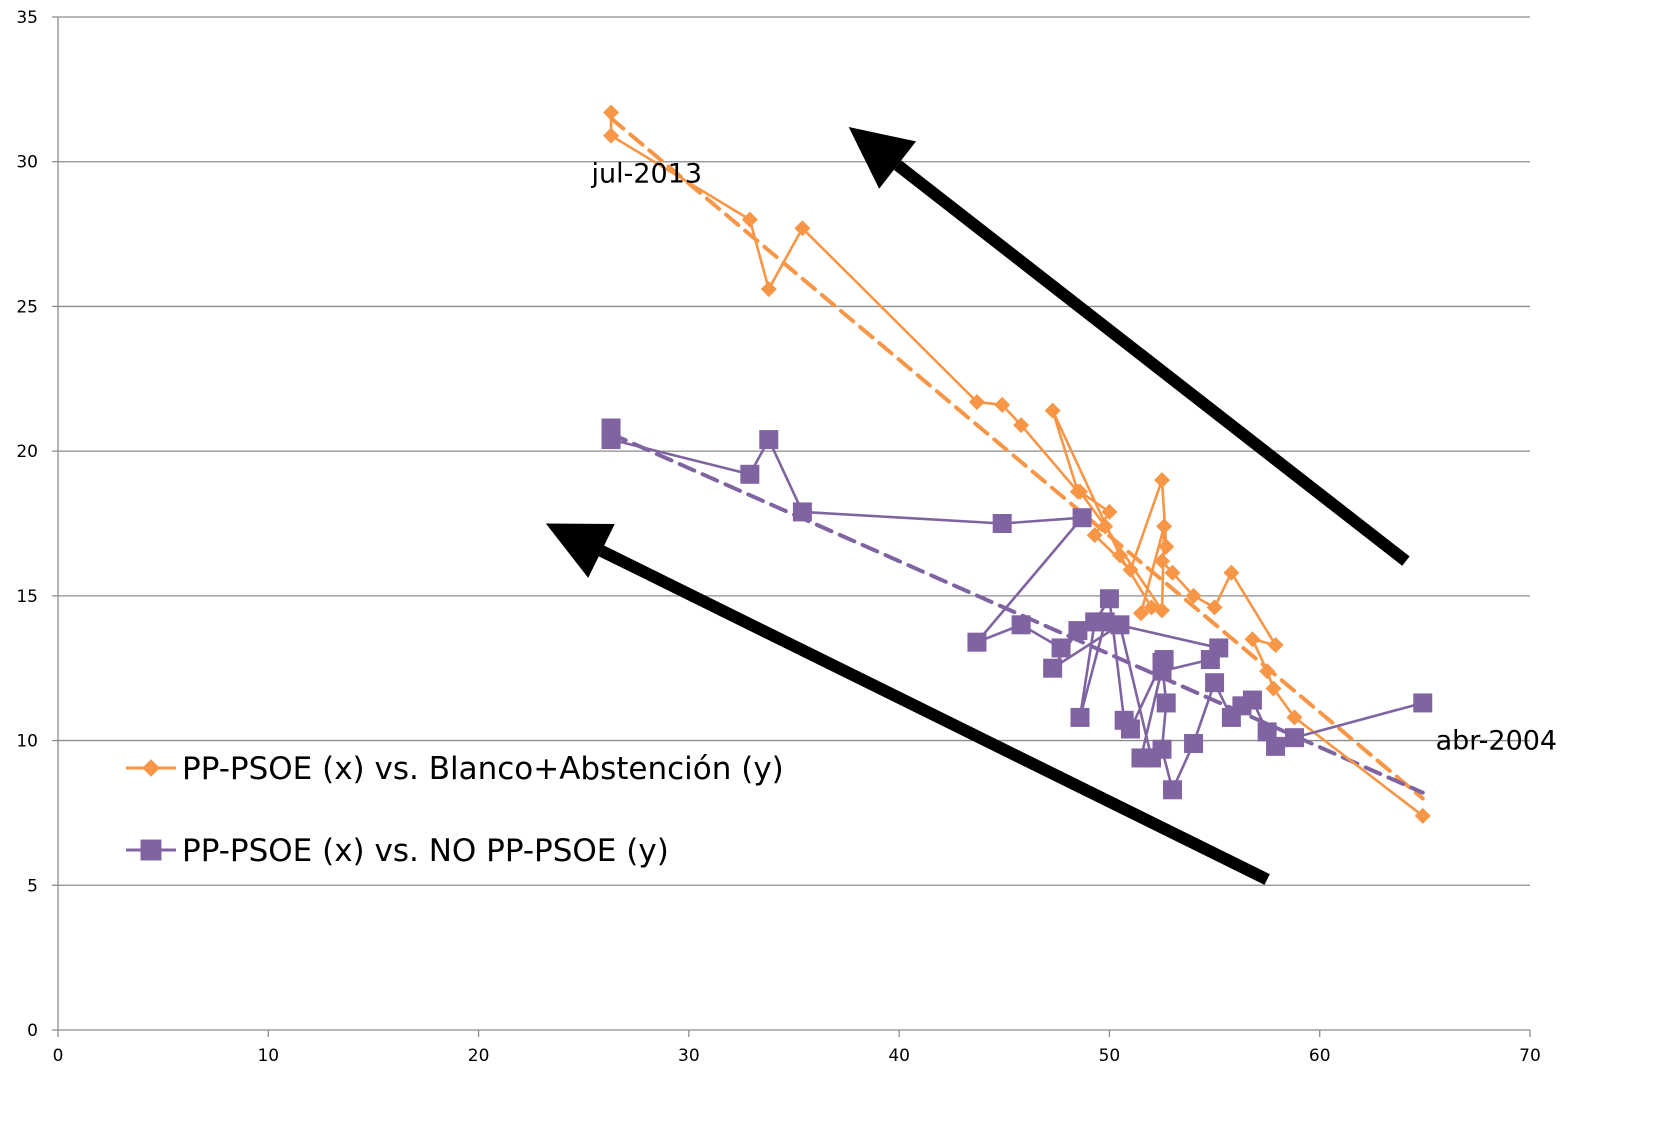 The image size is (1655, 1139). I want to click on legend-entry-1: PP-PSOE (x) vs. Blanco+Abstención (y), so click(455, 769).